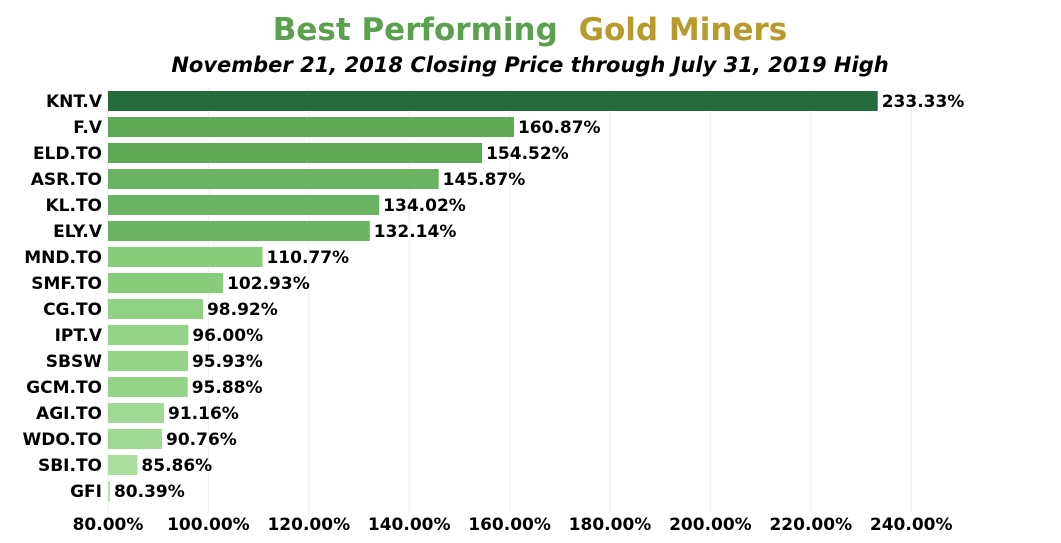 Image resolution: width=1061 pixels, height=543 pixels. I want to click on value-label: 134.02%, so click(424, 206).